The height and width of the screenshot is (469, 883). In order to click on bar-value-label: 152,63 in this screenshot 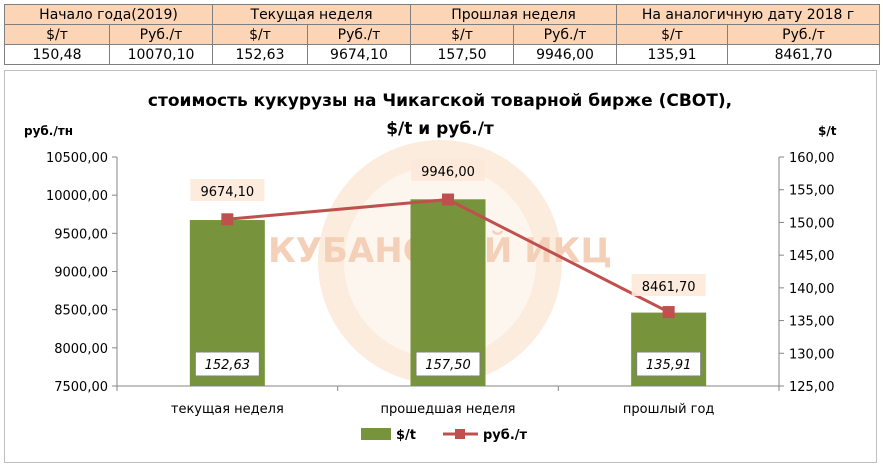, I will do `click(228, 365)`.